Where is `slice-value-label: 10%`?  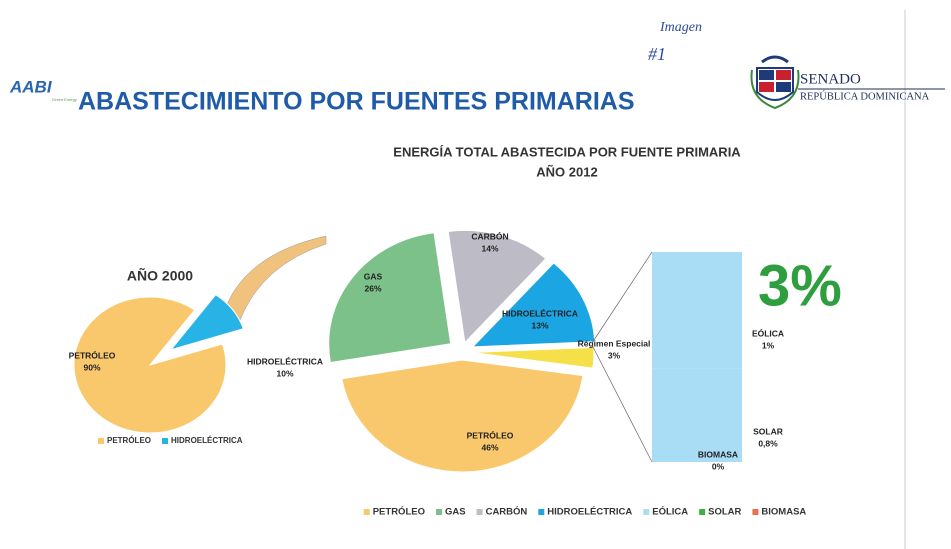
slice-value-label: 10% is located at coordinates (284, 373).